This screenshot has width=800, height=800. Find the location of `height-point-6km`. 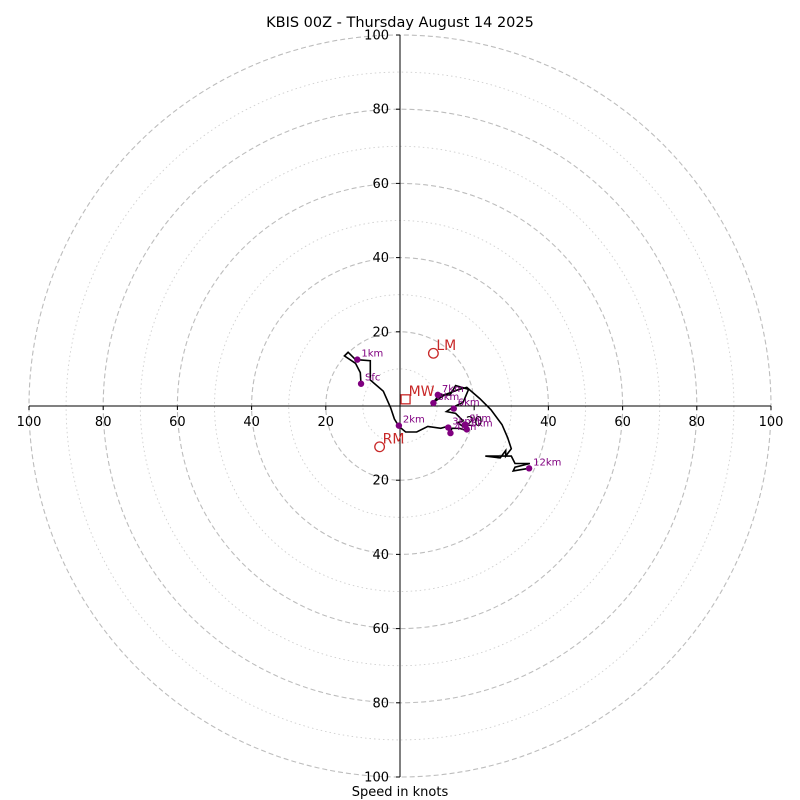

height-point-6km is located at coordinates (453, 408).